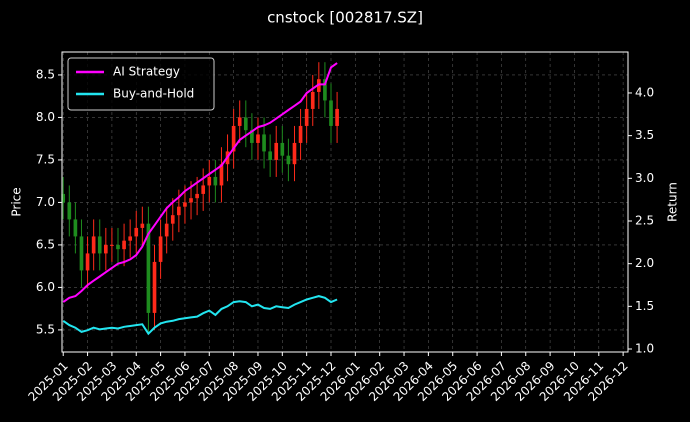  I want to click on legend-label: Buy-and-Hold, so click(153, 94).